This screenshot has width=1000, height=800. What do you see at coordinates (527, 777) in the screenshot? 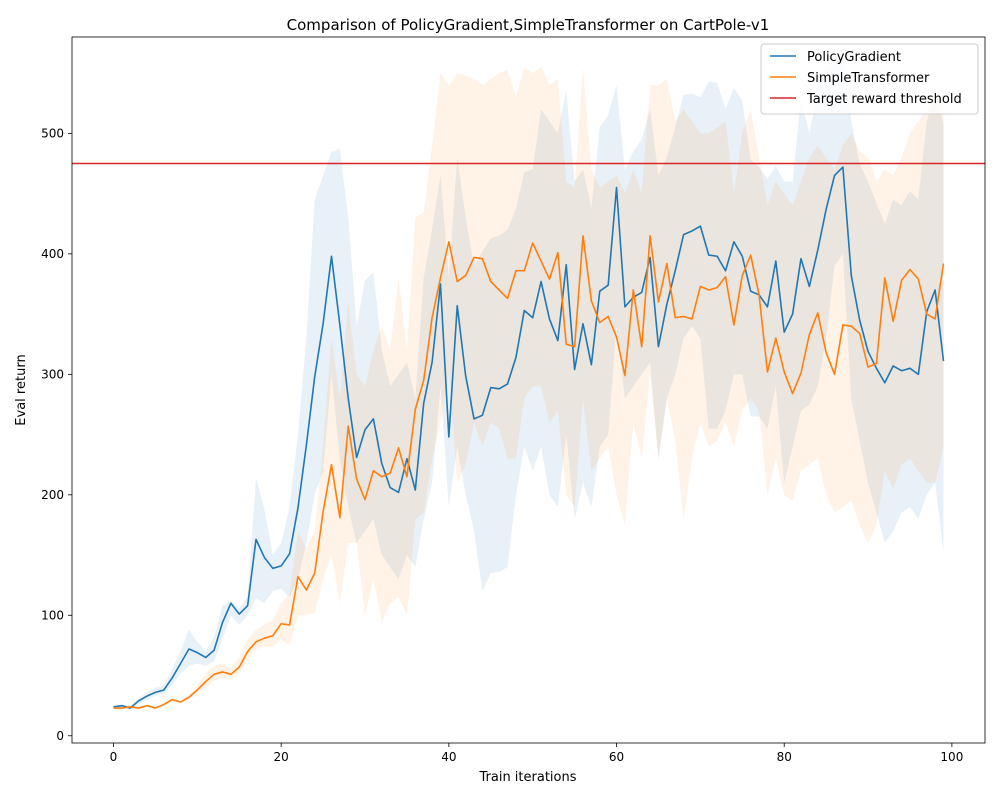
I see `x-axis-label: Train iterations` at bounding box center [527, 777].